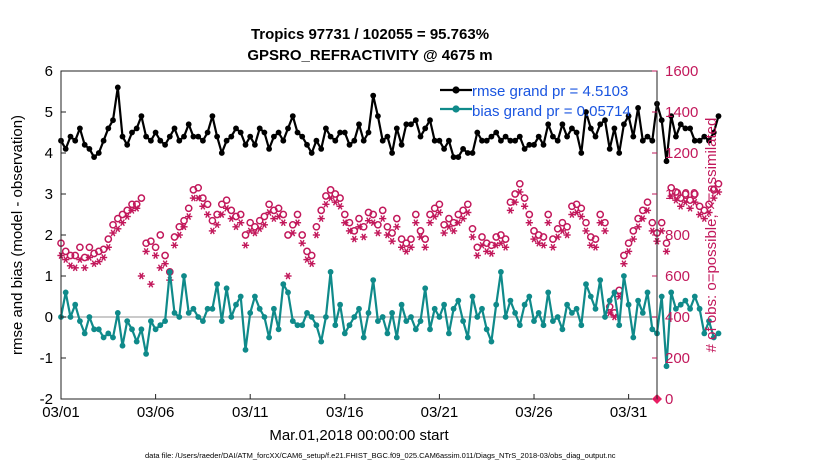 The width and height of the screenshot is (830, 470). I want to click on y-tick-label: -1, so click(46, 358).